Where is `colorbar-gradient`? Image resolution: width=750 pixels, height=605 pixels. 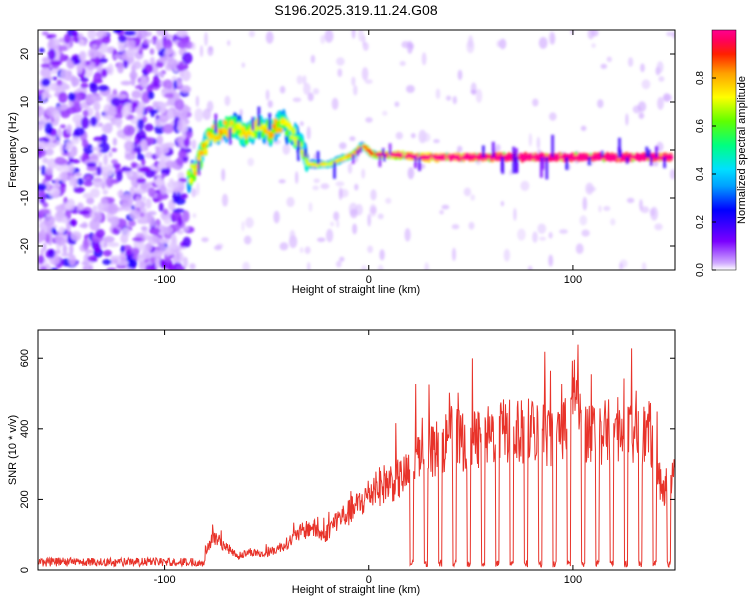
colorbar-gradient is located at coordinates (724, 150).